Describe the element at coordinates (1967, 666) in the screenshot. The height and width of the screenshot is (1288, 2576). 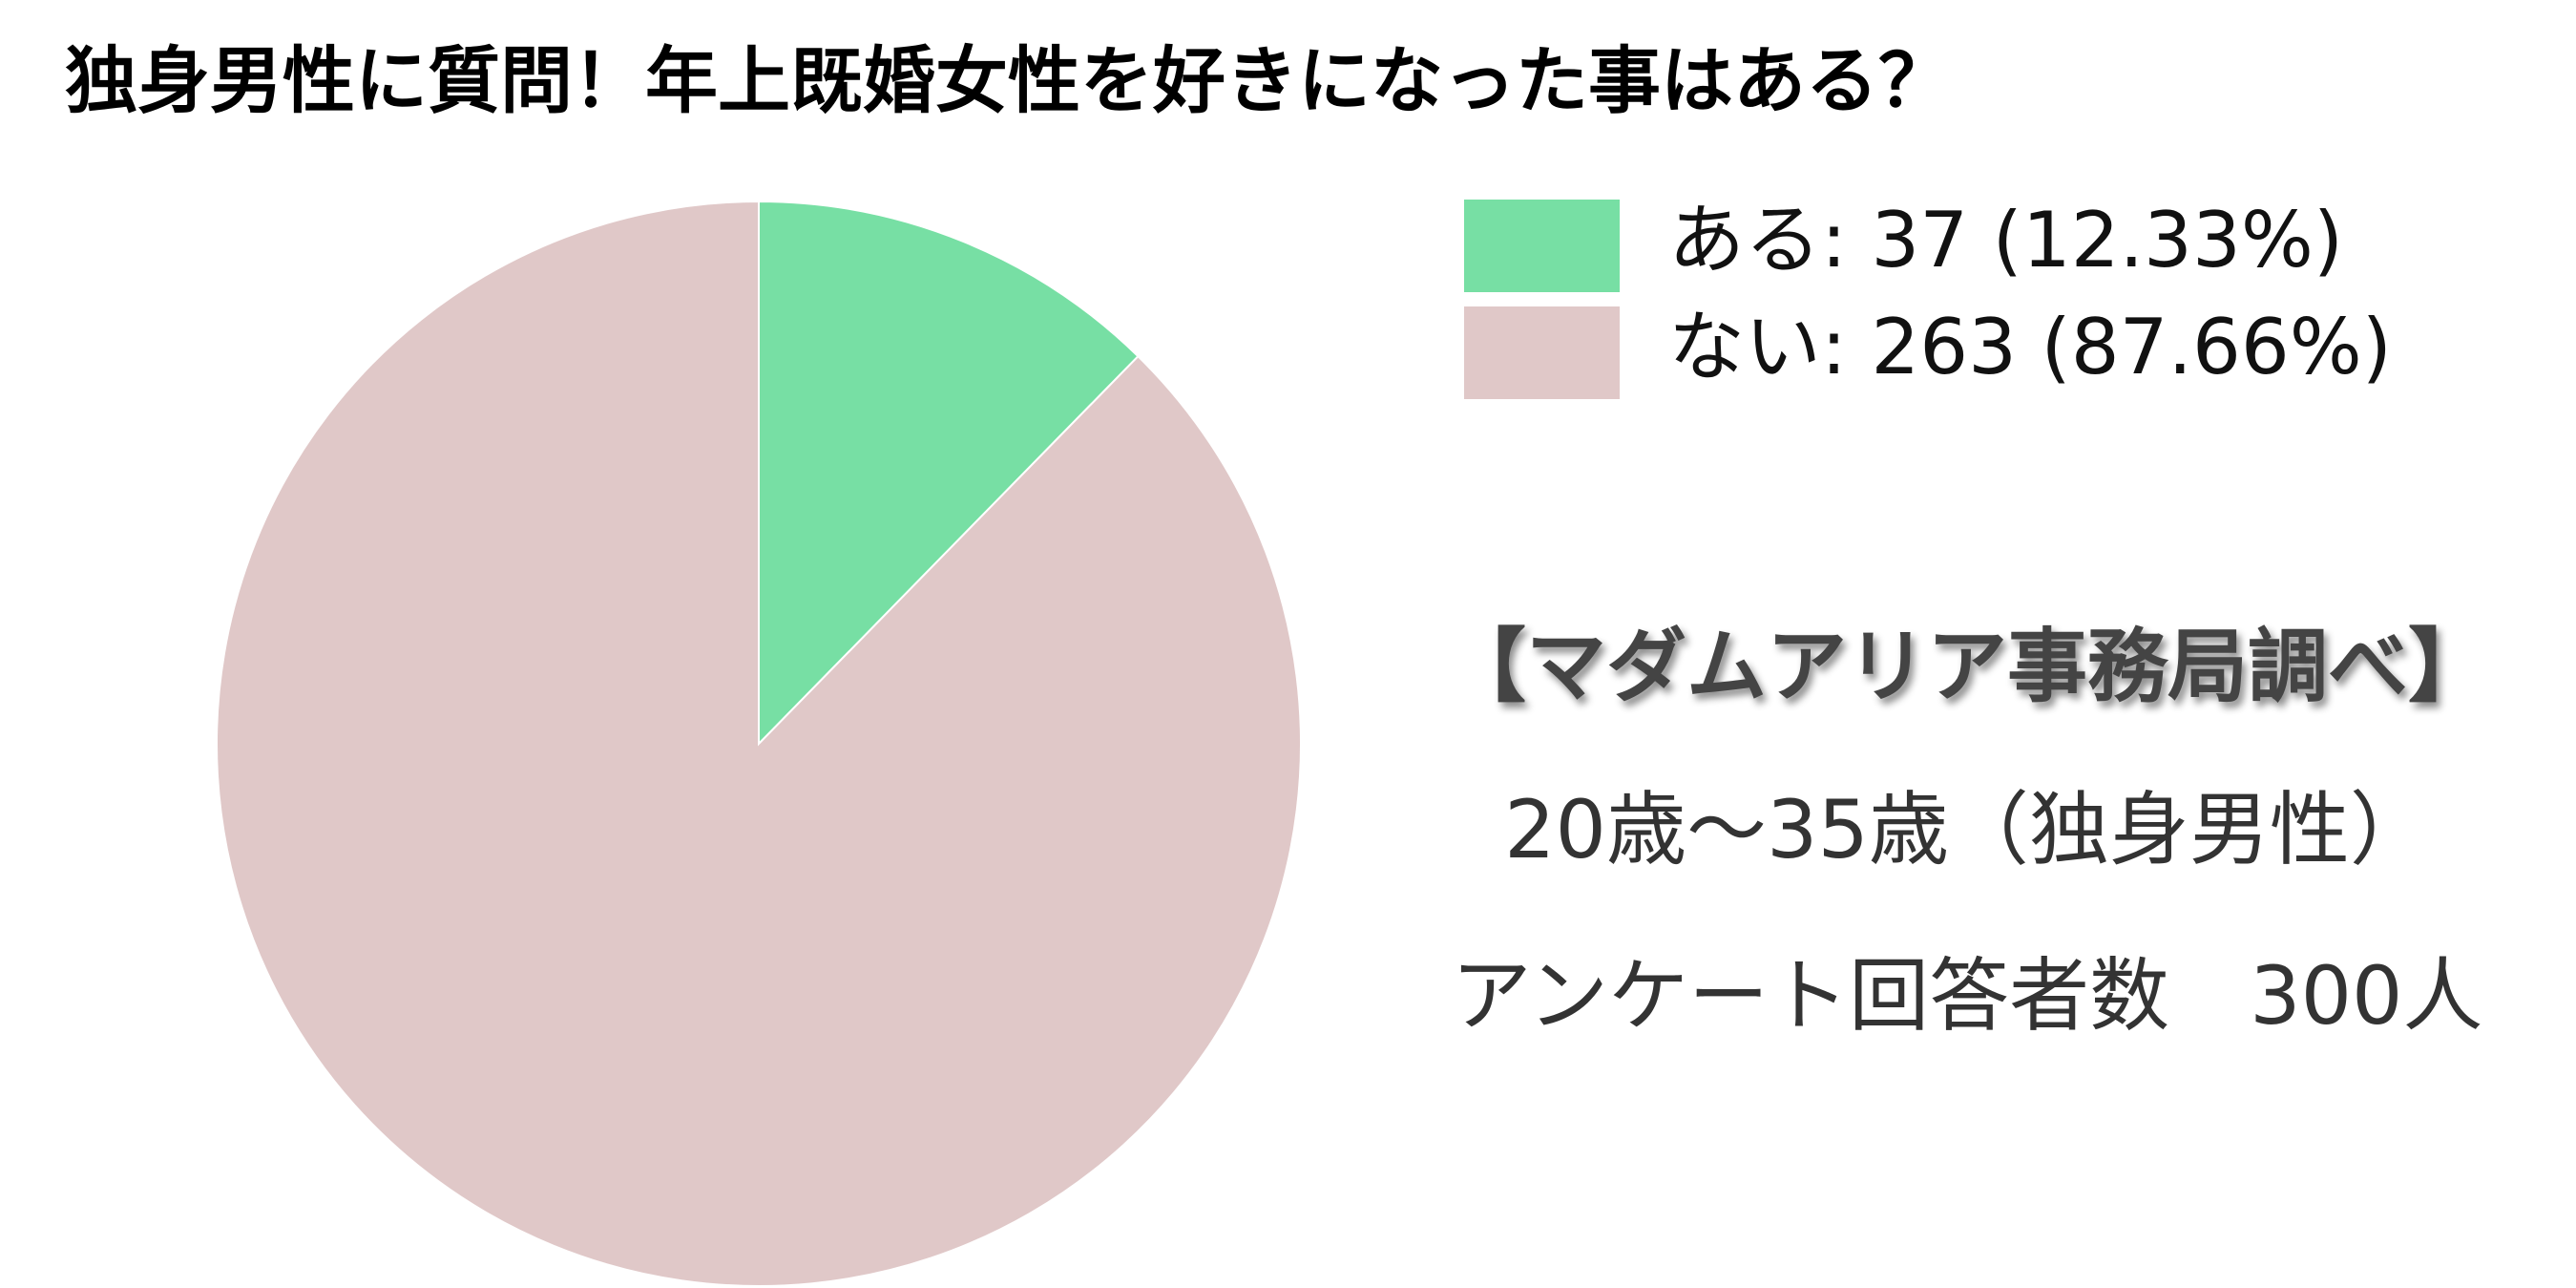
I see `annotation: 【マダムアリア事務局調べ】` at that location.